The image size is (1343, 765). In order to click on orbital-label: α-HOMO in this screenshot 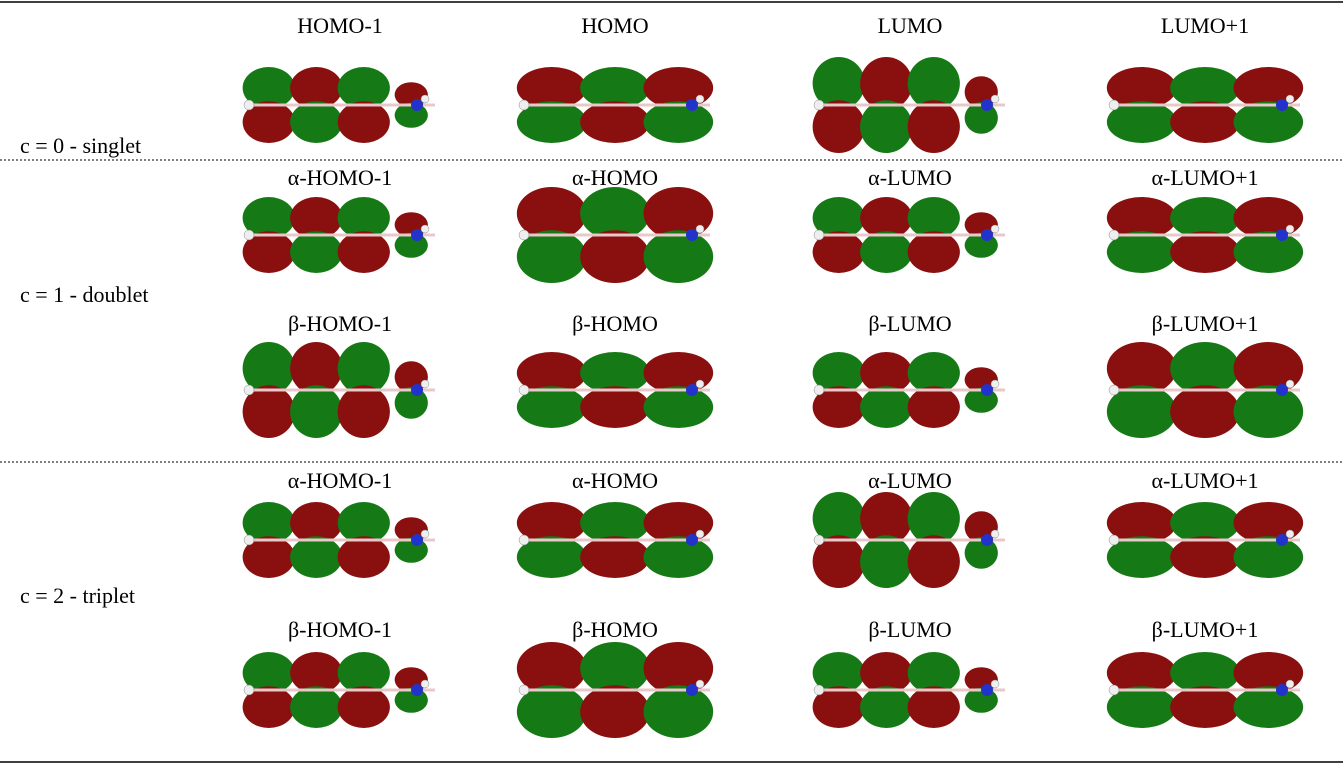, I will do `click(615, 177)`.